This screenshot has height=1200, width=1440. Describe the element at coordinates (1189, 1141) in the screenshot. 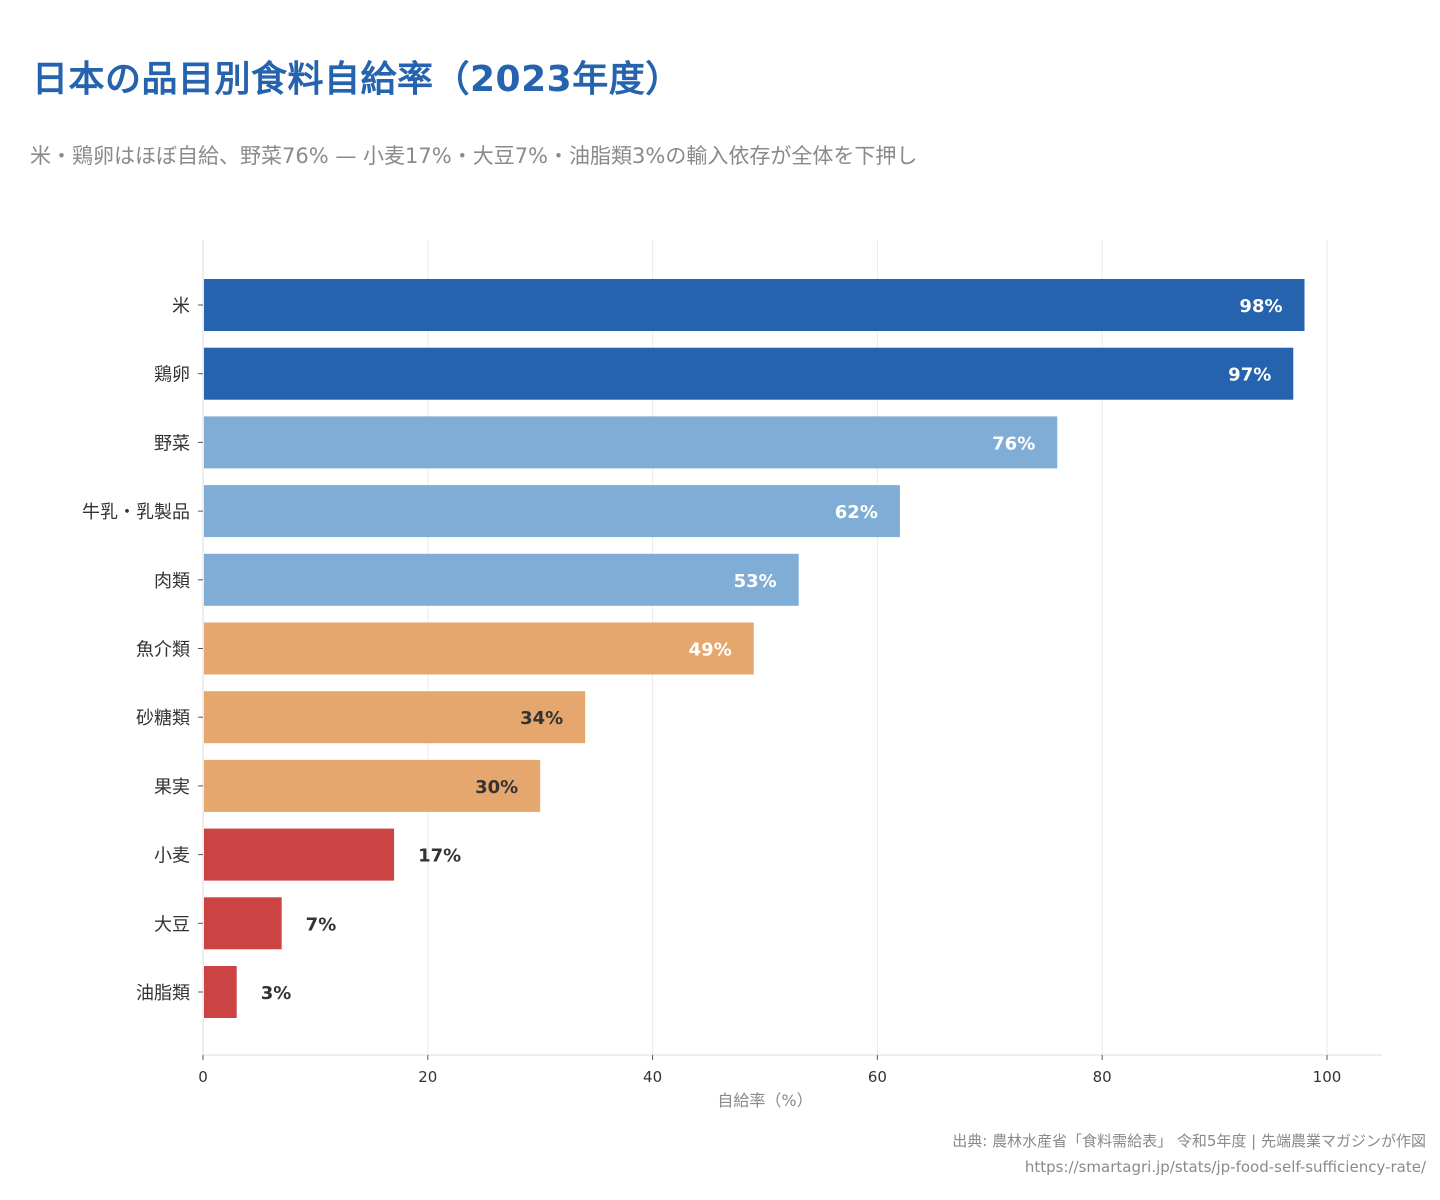

I see `source-line: 出典: 農林水産省「食料需給表」 令和5年度 | 先端農業マガジンが作図` at that location.